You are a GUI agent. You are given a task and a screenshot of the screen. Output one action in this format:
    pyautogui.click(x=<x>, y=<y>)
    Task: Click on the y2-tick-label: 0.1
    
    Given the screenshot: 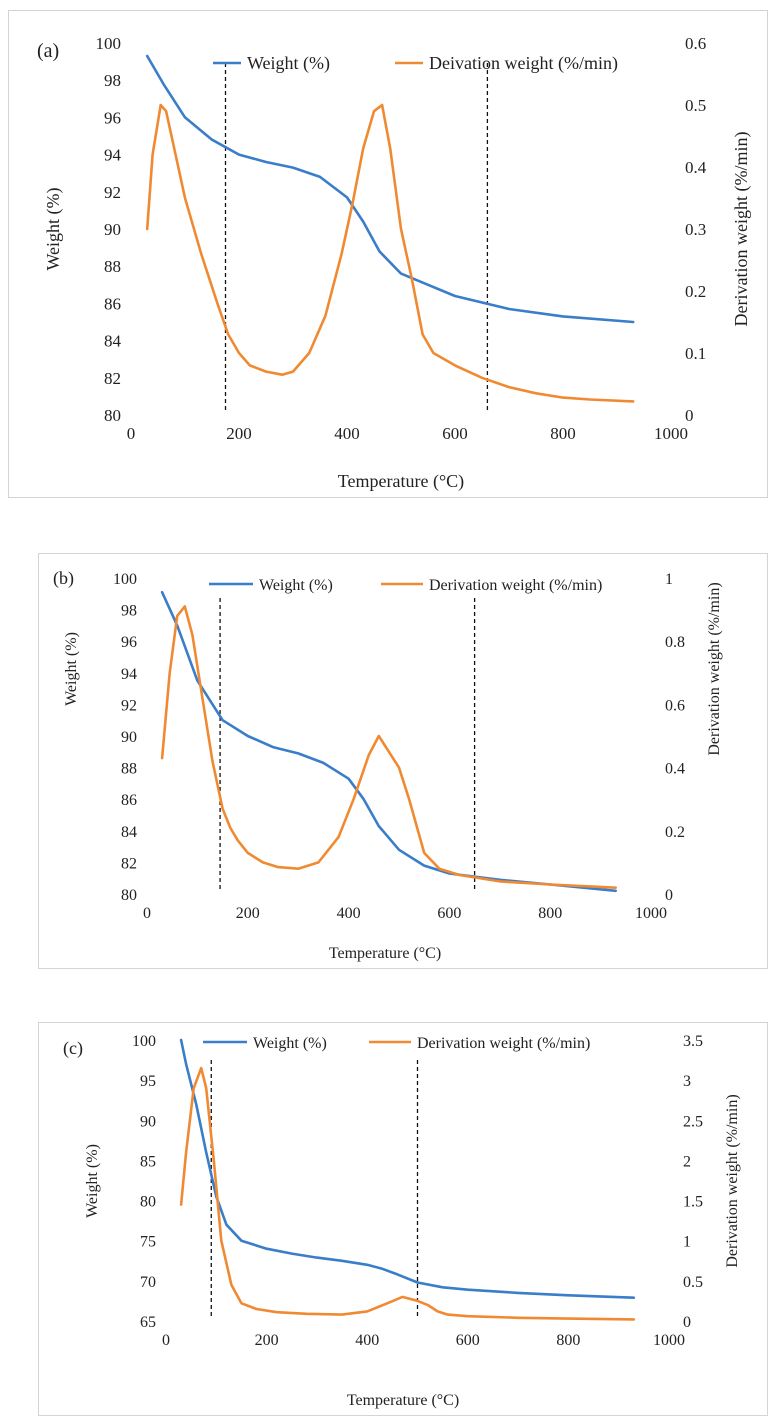 What is the action you would take?
    pyautogui.click(x=695, y=353)
    